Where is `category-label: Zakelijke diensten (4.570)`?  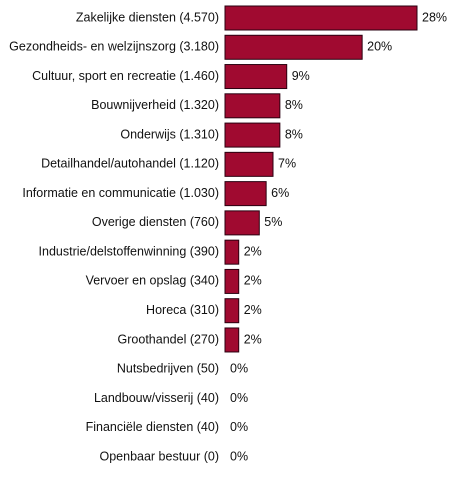 category-label: Zakelijke diensten (4.570) is located at coordinates (147, 17).